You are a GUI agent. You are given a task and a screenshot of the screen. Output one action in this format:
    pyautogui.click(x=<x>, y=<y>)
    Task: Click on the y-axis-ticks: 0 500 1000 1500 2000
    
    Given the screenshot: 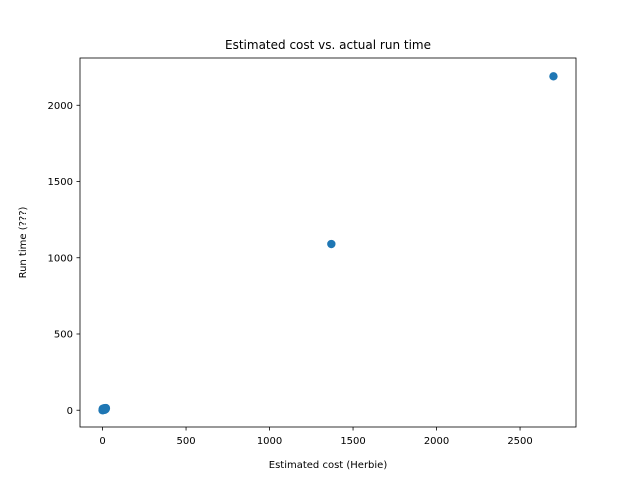 What is the action you would take?
    pyautogui.click(x=64, y=259)
    